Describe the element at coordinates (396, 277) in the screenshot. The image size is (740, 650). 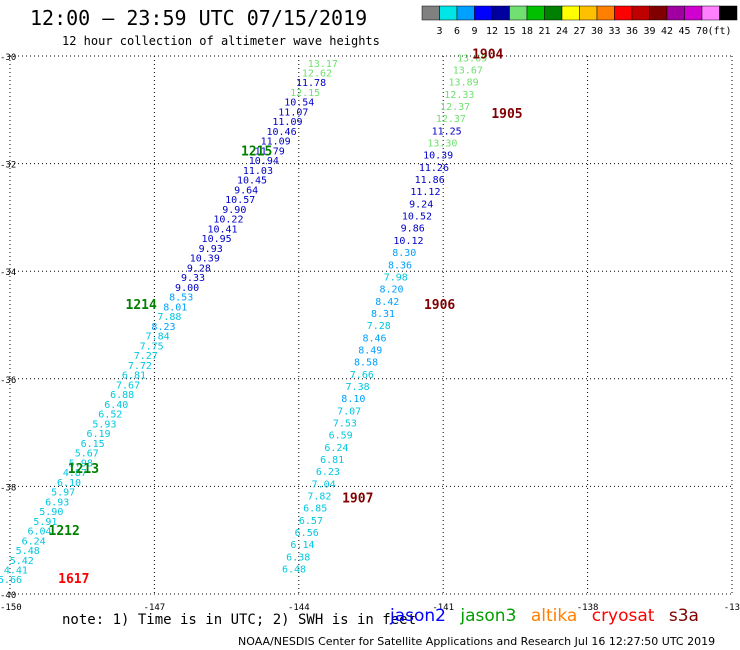
I see `wave-height-label: 7.98` at that location.